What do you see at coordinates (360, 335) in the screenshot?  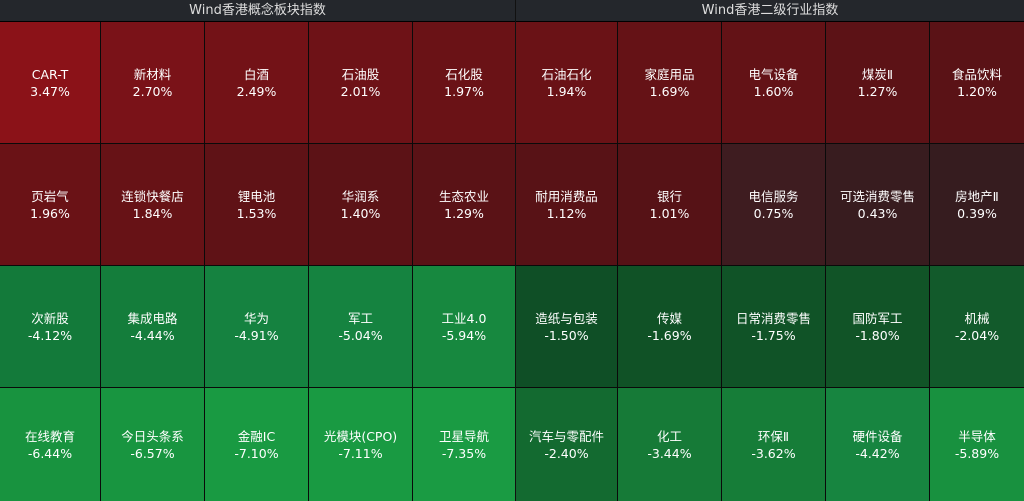 I see `tile-change: -5.04%` at bounding box center [360, 335].